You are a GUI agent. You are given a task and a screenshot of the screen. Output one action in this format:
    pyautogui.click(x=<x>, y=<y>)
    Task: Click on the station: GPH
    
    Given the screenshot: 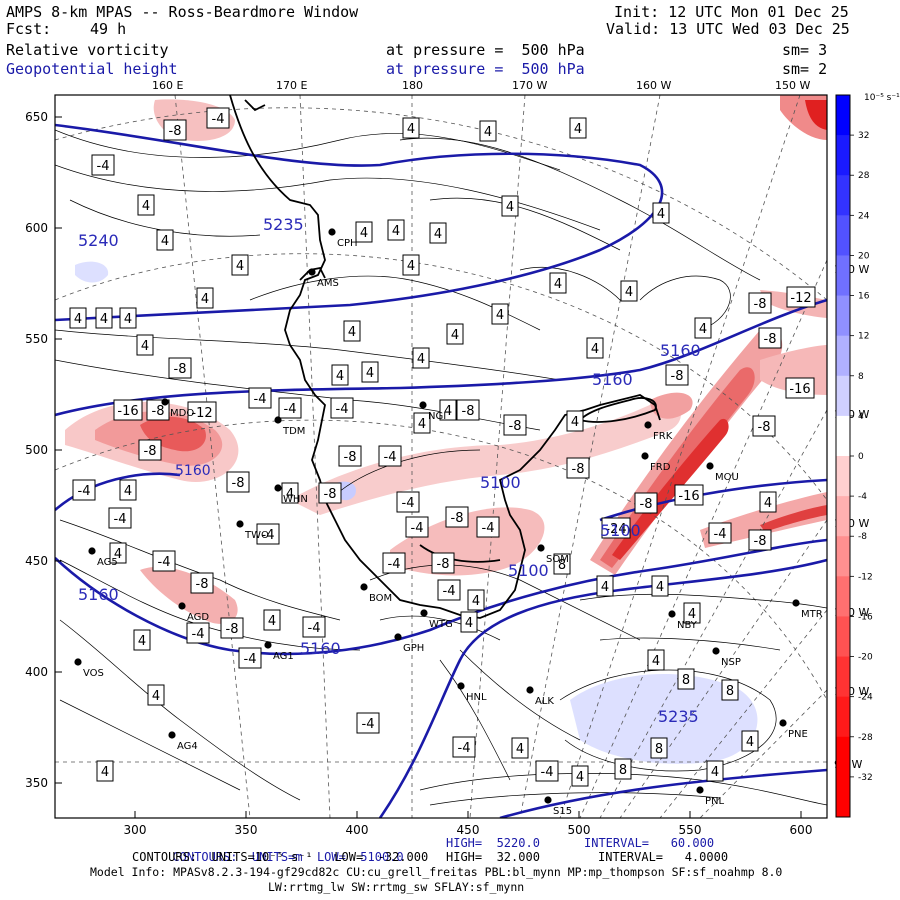 What is the action you would take?
    pyautogui.click(x=409, y=643)
    